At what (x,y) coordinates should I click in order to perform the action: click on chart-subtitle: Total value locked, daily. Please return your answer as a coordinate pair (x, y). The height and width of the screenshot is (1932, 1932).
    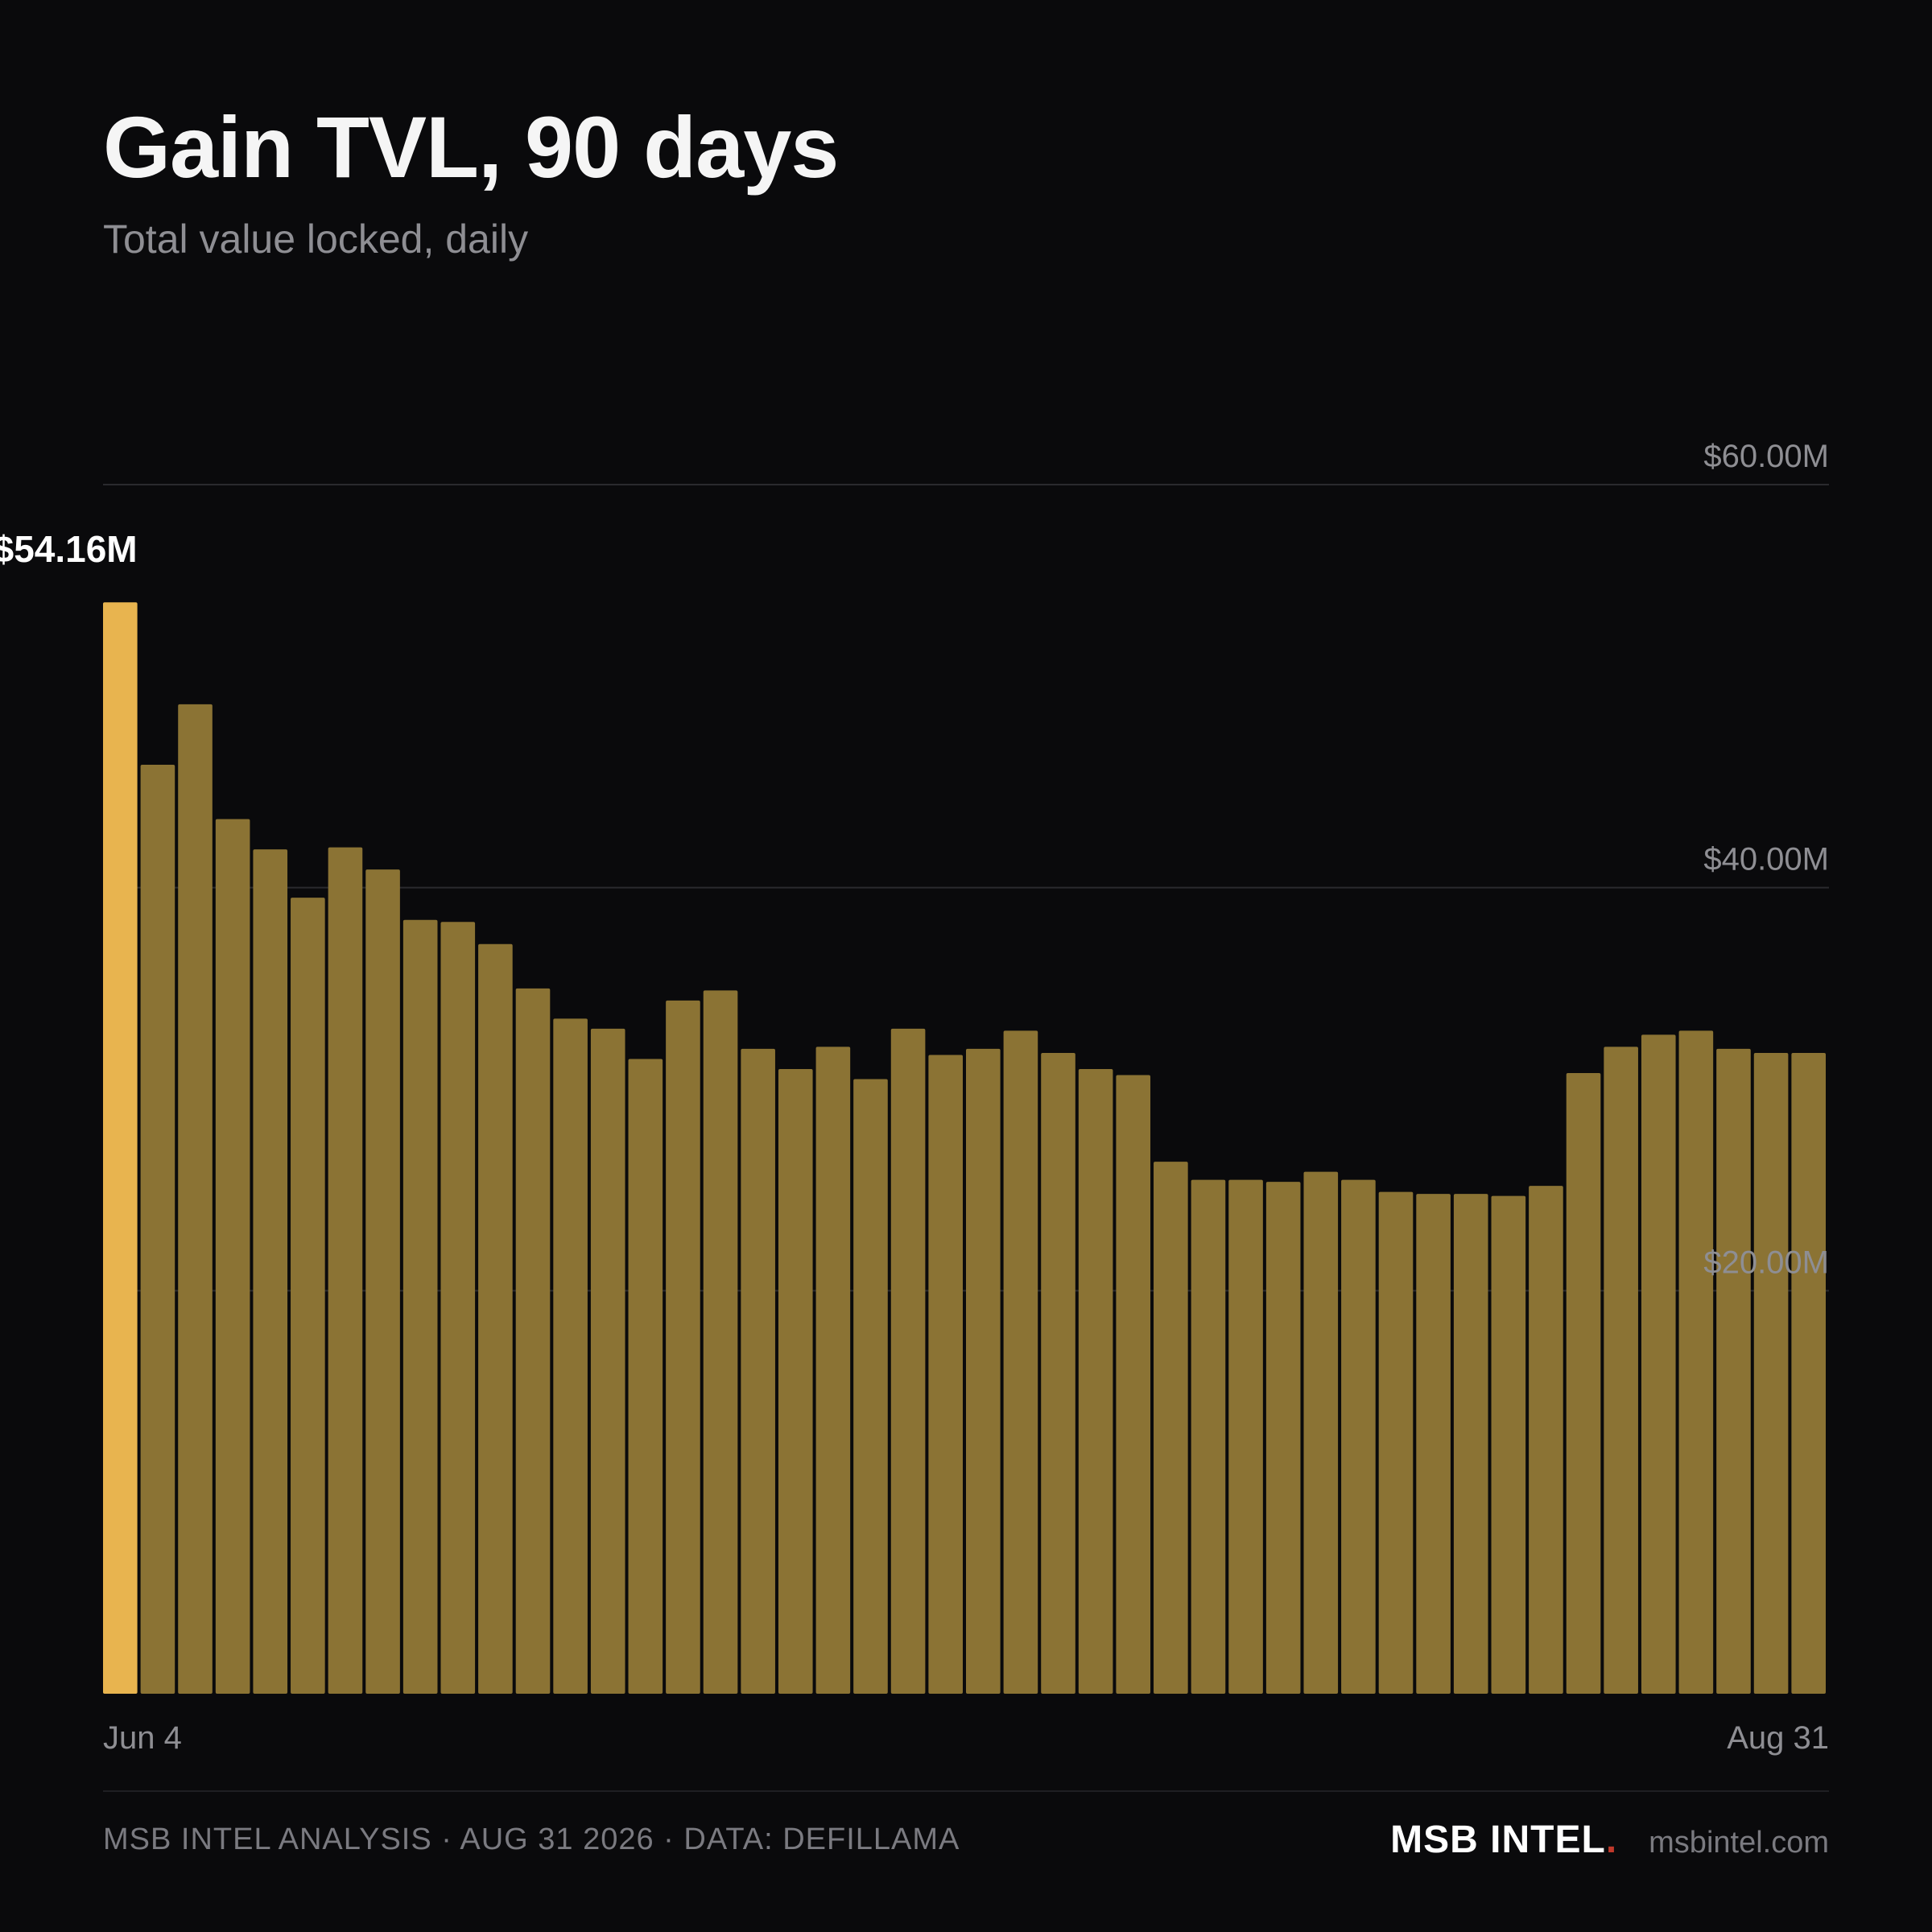
    Looking at the image, I should click on (316, 239).